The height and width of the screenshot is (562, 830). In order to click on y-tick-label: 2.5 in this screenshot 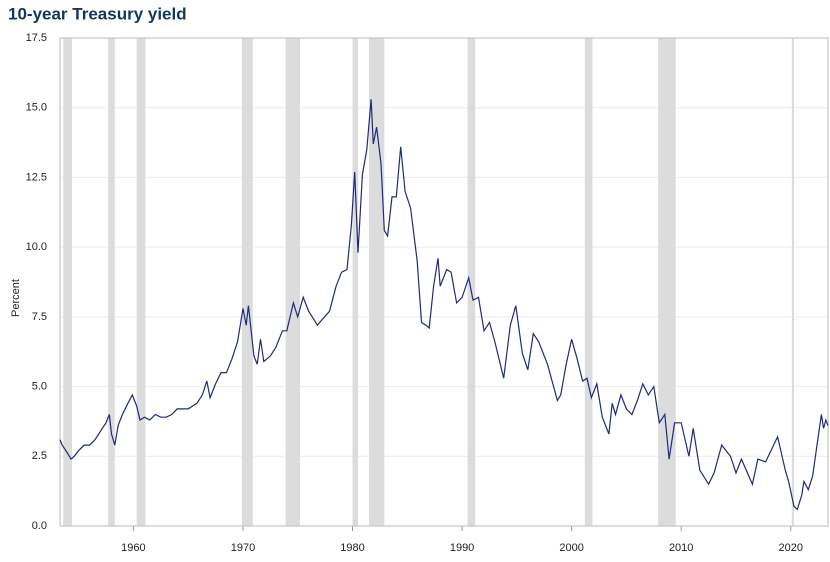, I will do `click(39, 456)`.